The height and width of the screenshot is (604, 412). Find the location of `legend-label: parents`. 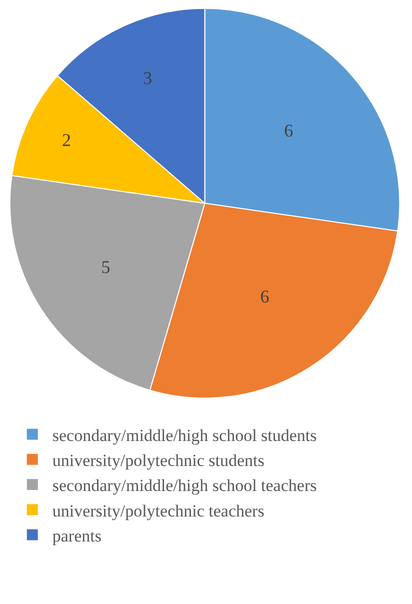

legend-label: parents is located at coordinates (77, 536).